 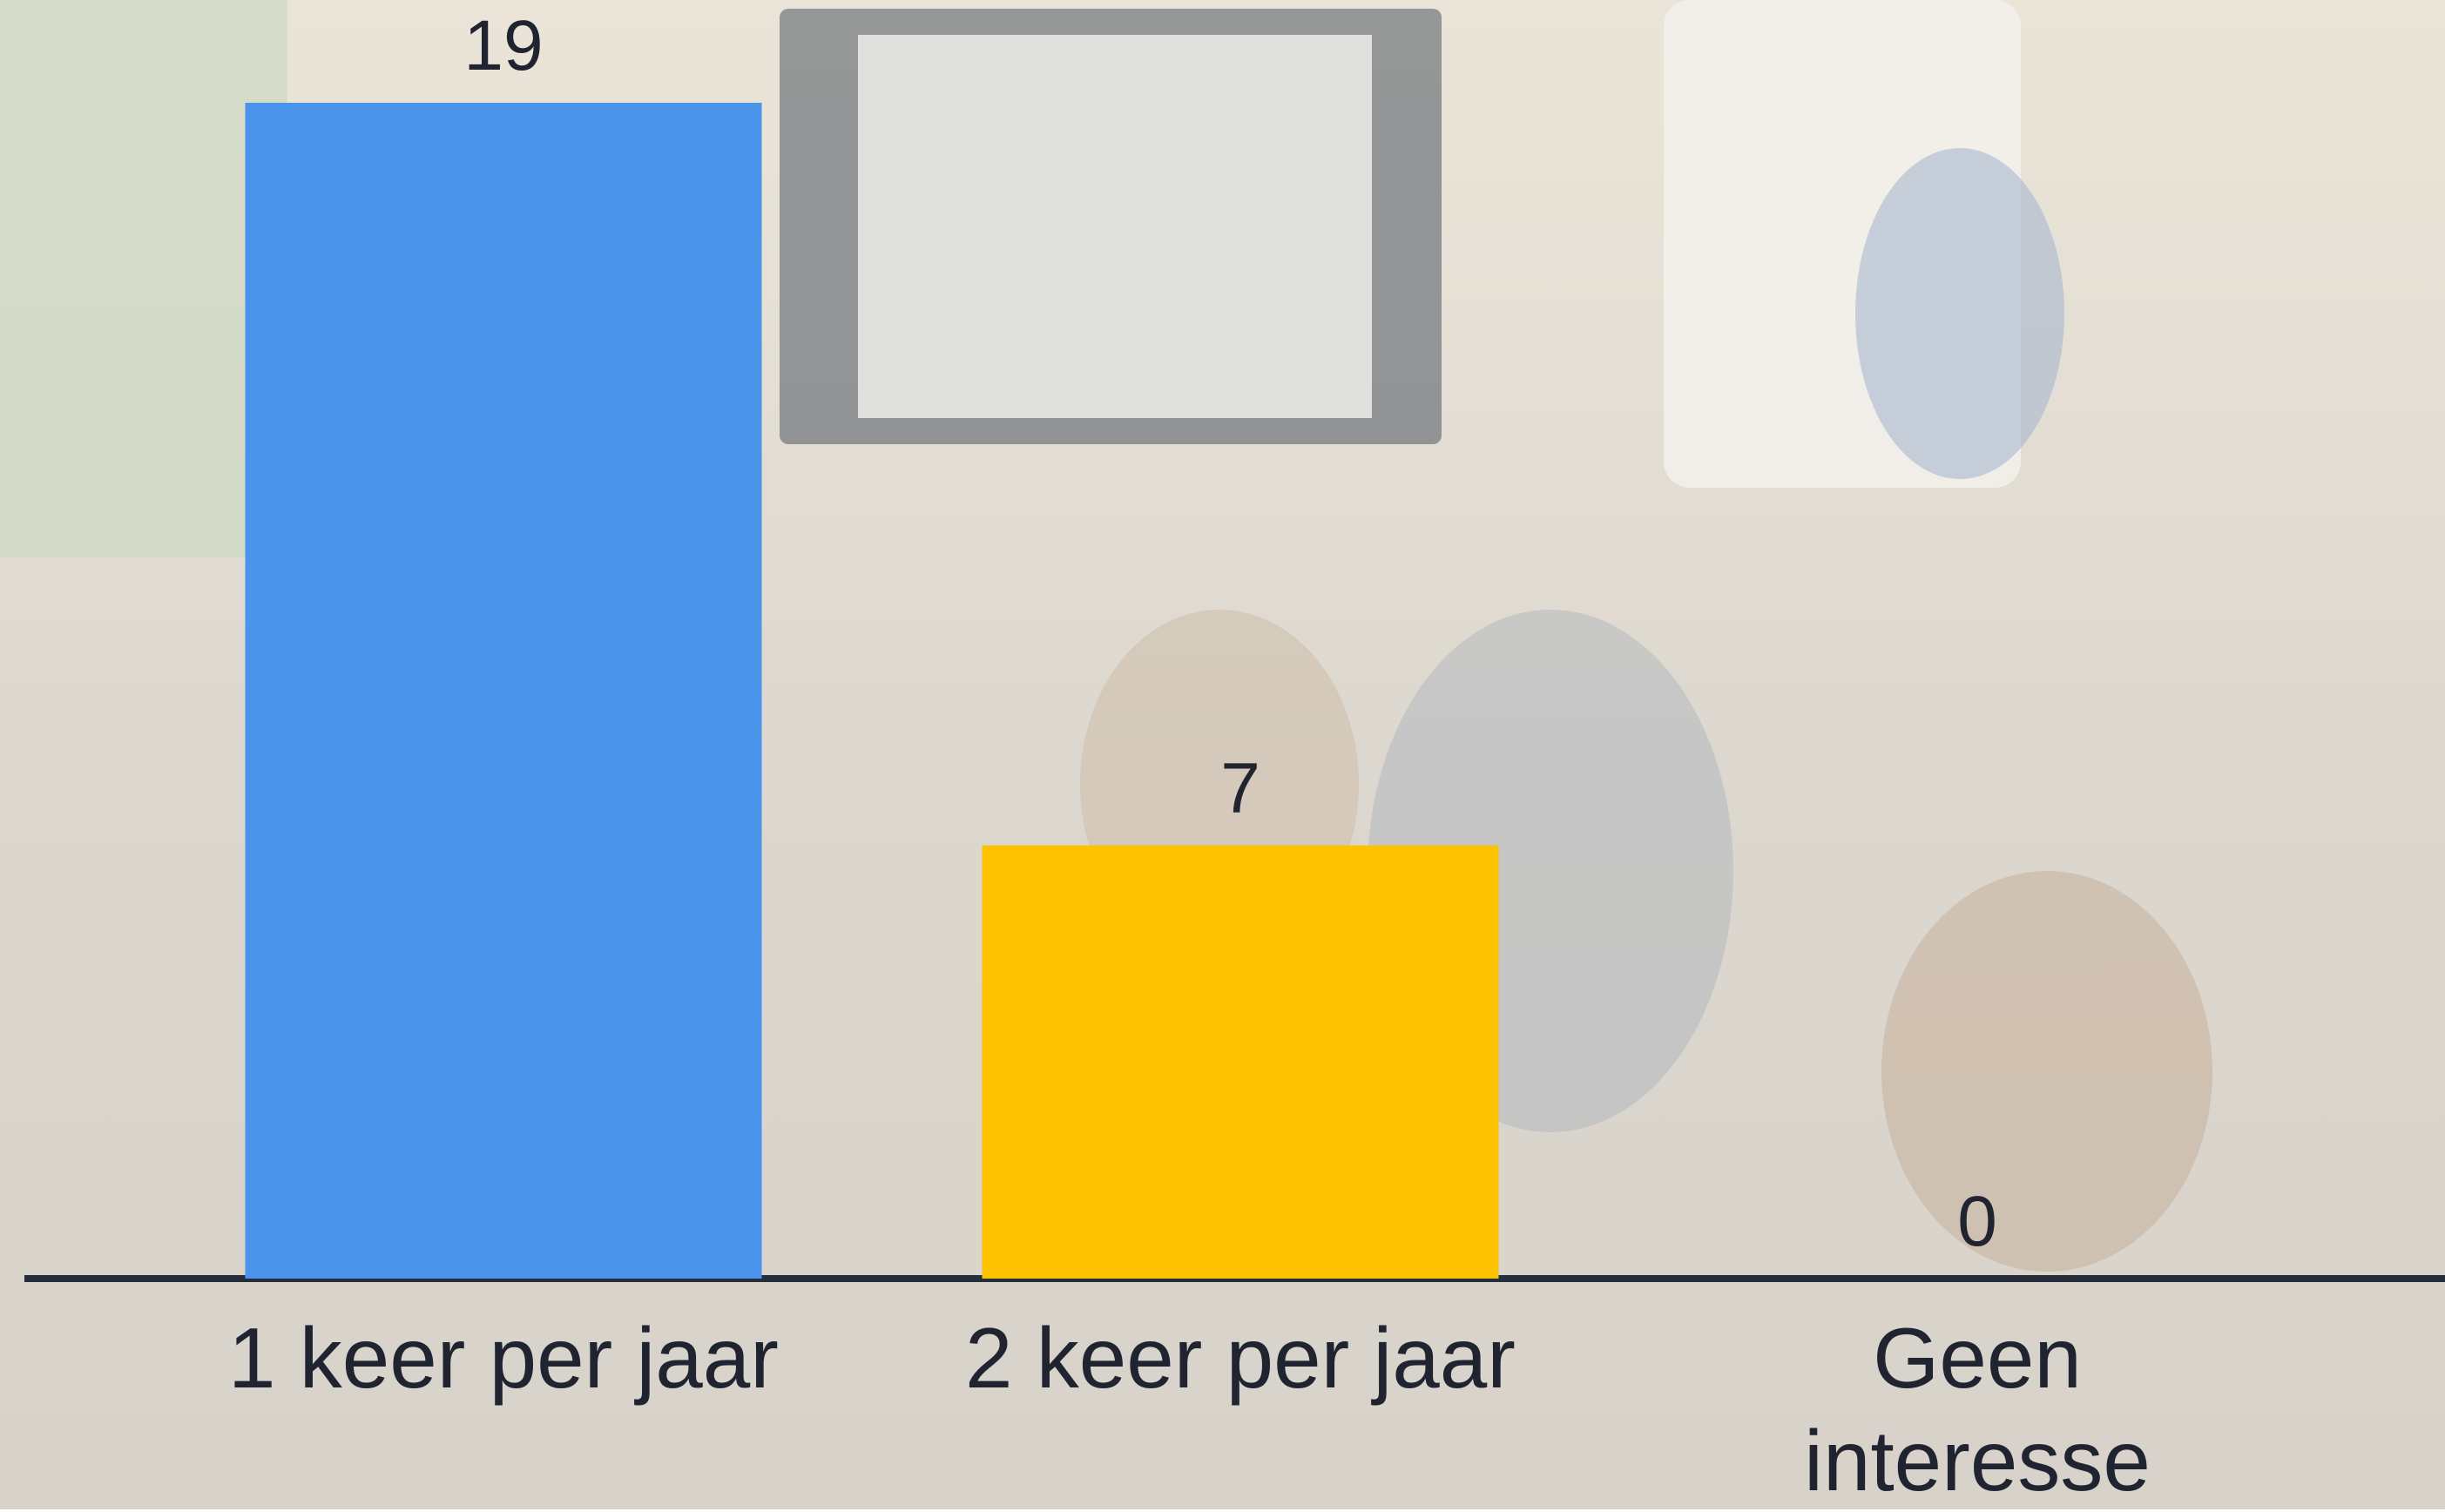 What do you see at coordinates (1240, 788) in the screenshot?
I see `value-label: 7` at bounding box center [1240, 788].